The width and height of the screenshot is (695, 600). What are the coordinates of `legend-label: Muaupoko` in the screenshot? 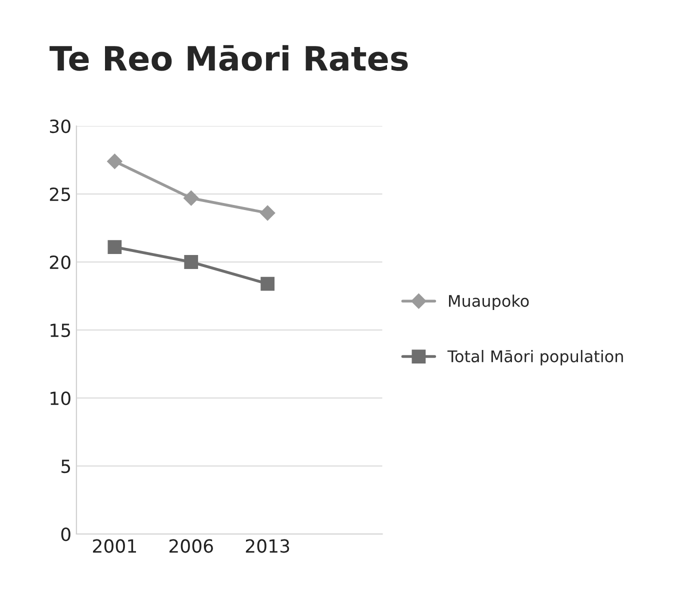 It's located at (489, 302).